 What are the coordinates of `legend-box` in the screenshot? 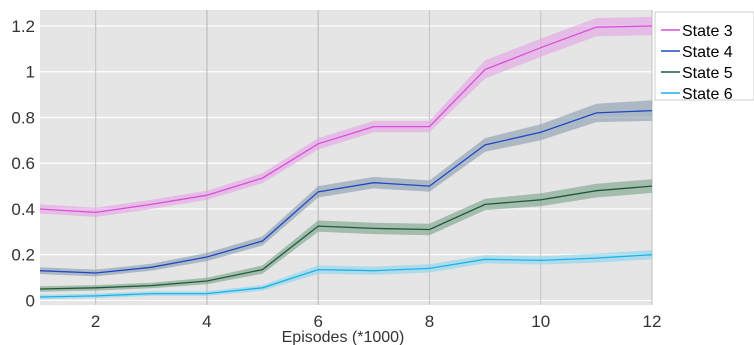 It's located at (704, 56).